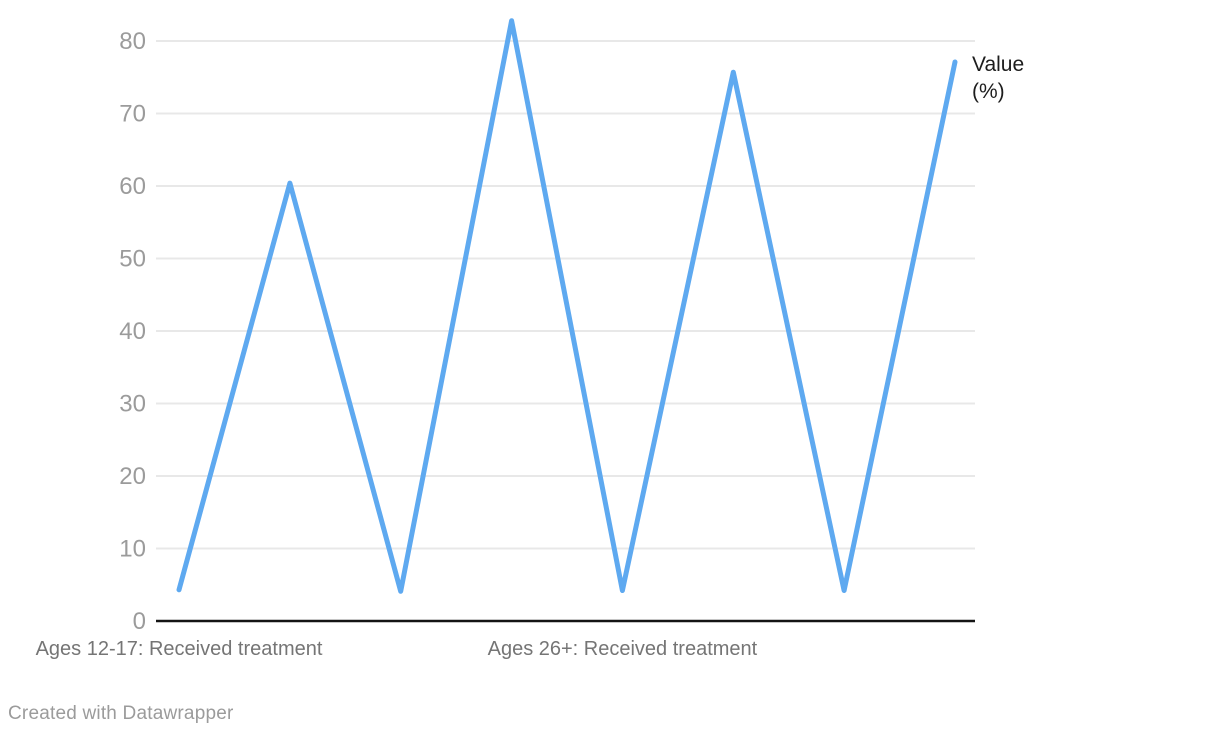 The width and height of the screenshot is (1220, 738). Describe the element at coordinates (132, 186) in the screenshot. I see `y-tick-label: 60` at that location.